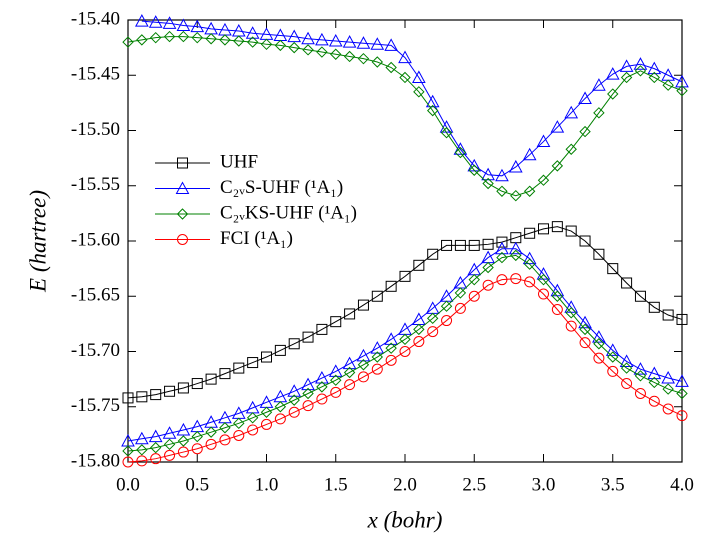  What do you see at coordinates (95, 184) in the screenshot?
I see `y-tick-label: -15.55` at bounding box center [95, 184].